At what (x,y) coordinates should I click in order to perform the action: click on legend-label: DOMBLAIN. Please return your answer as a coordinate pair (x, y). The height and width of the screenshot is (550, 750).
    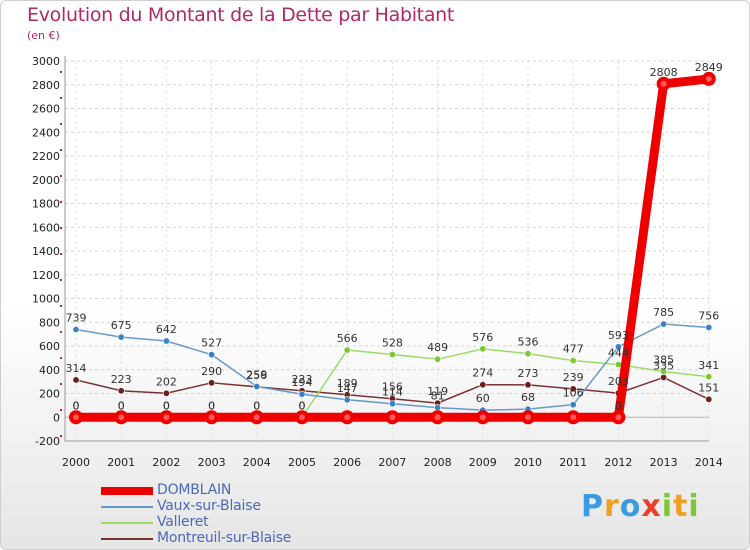
    Looking at the image, I should click on (194, 490).